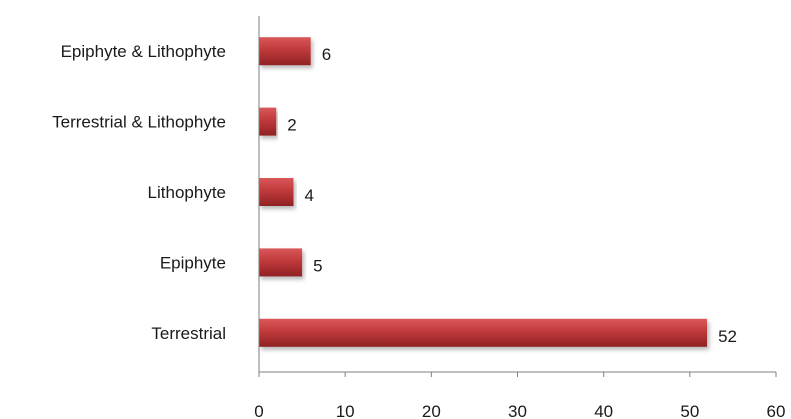 The width and height of the screenshot is (791, 419). What do you see at coordinates (483, 332) in the screenshot?
I see `bar-terrestrial` at bounding box center [483, 332].